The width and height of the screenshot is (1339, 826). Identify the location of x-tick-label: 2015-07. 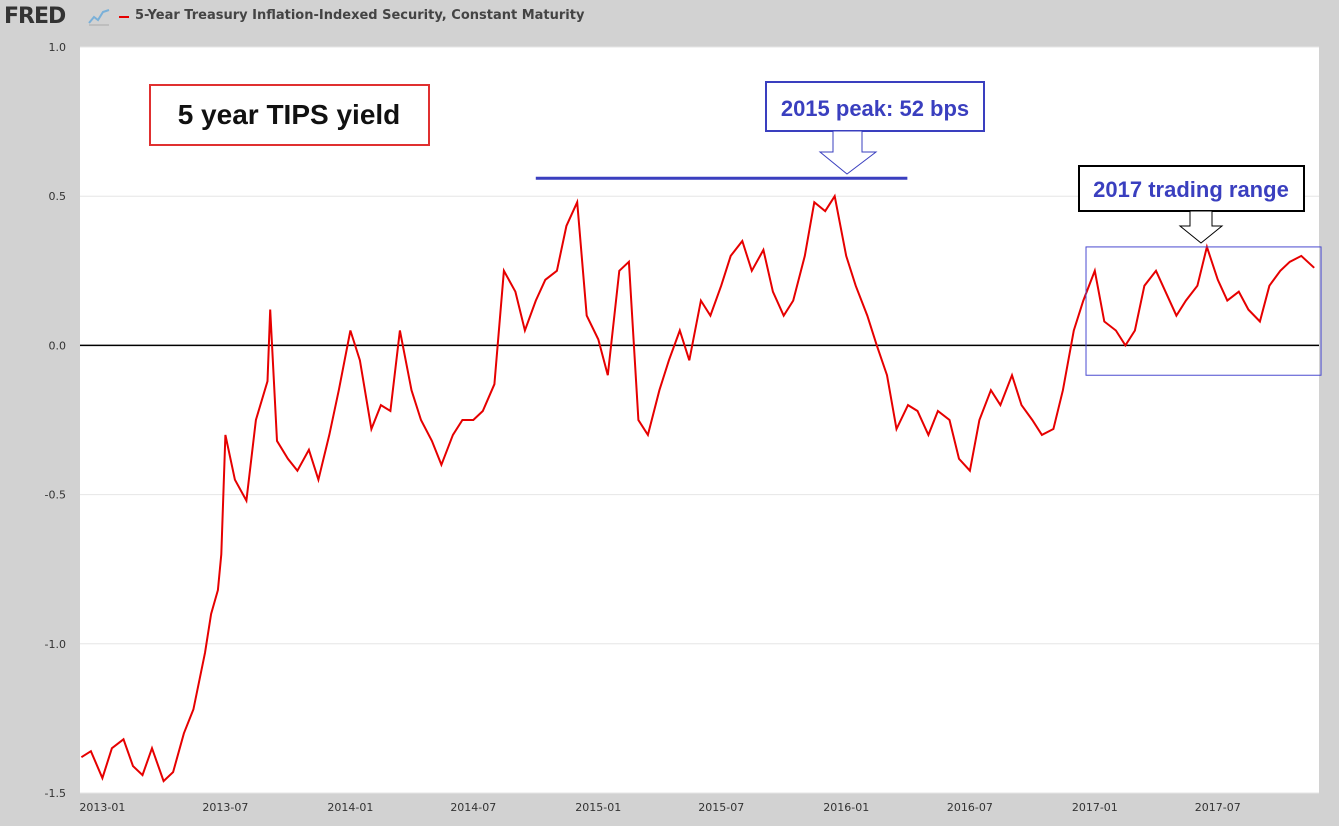
(721, 807).